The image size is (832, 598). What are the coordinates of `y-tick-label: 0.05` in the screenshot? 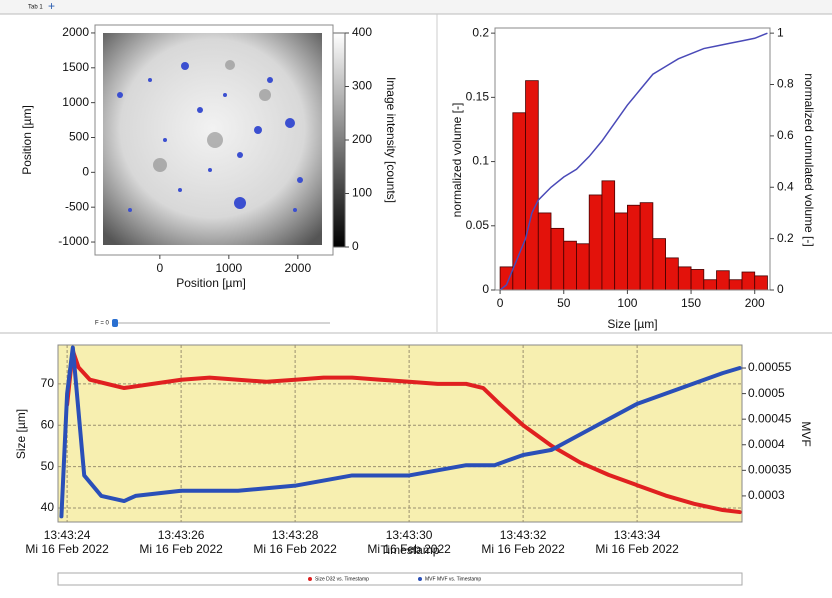 It's located at (478, 225).